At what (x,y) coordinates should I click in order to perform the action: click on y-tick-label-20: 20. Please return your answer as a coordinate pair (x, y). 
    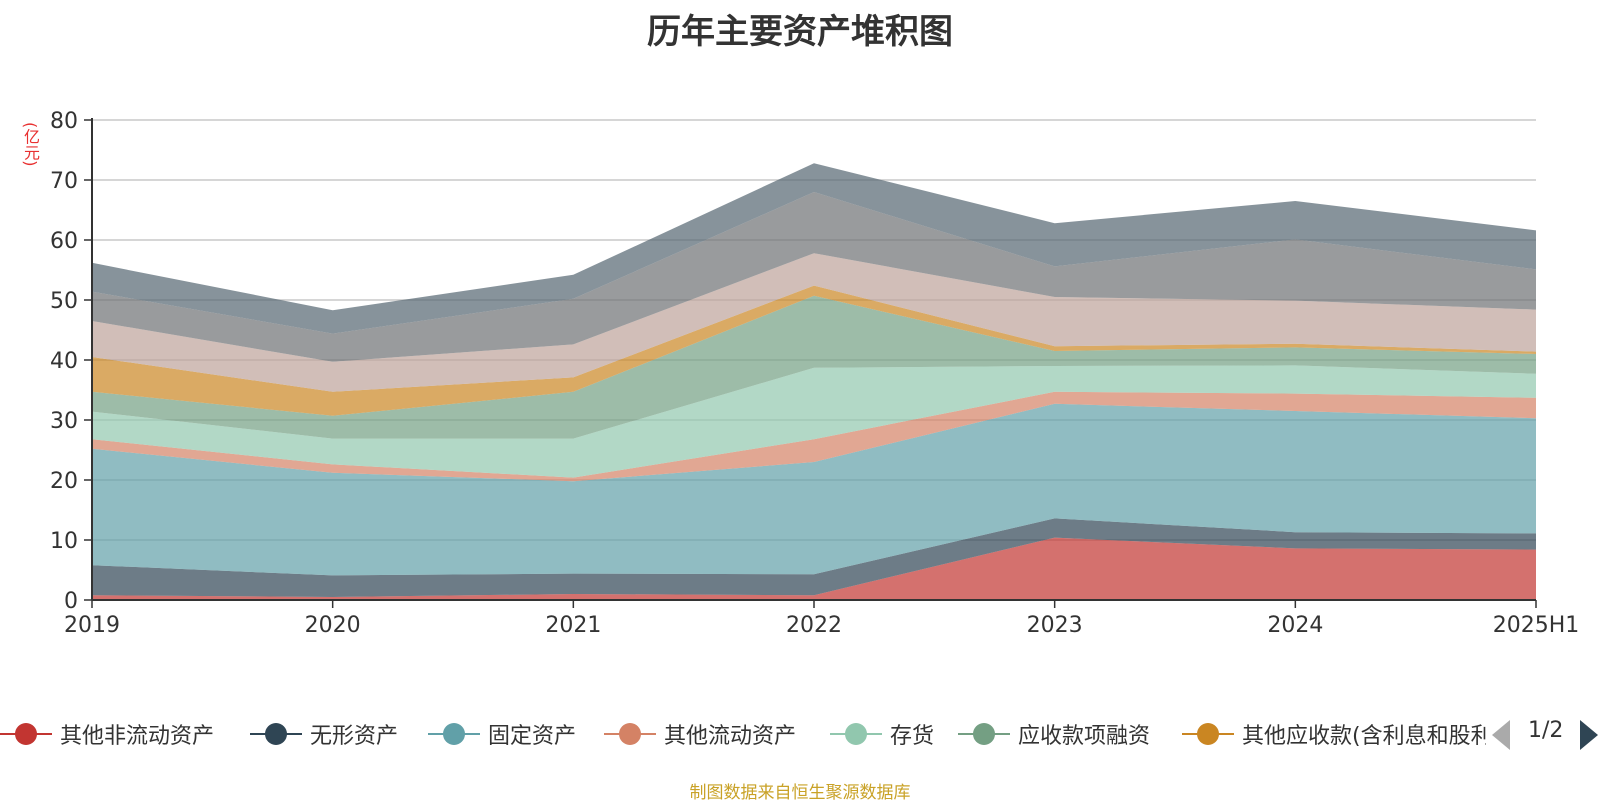
    Looking at the image, I should click on (64, 481).